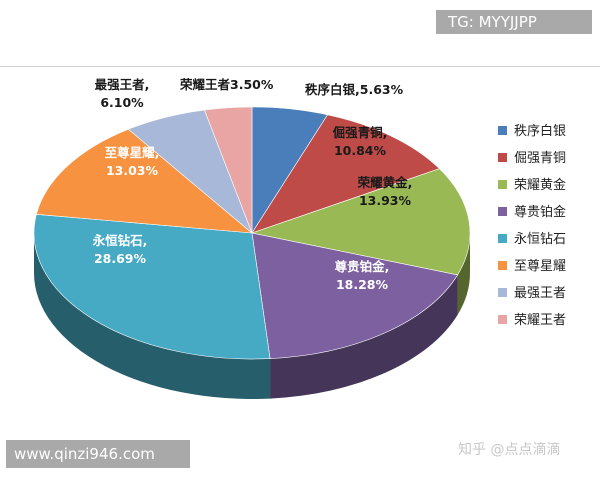  Describe the element at coordinates (514, 22) in the screenshot. I see `tg-watermark-badge: TG: MYYJJPP` at that location.